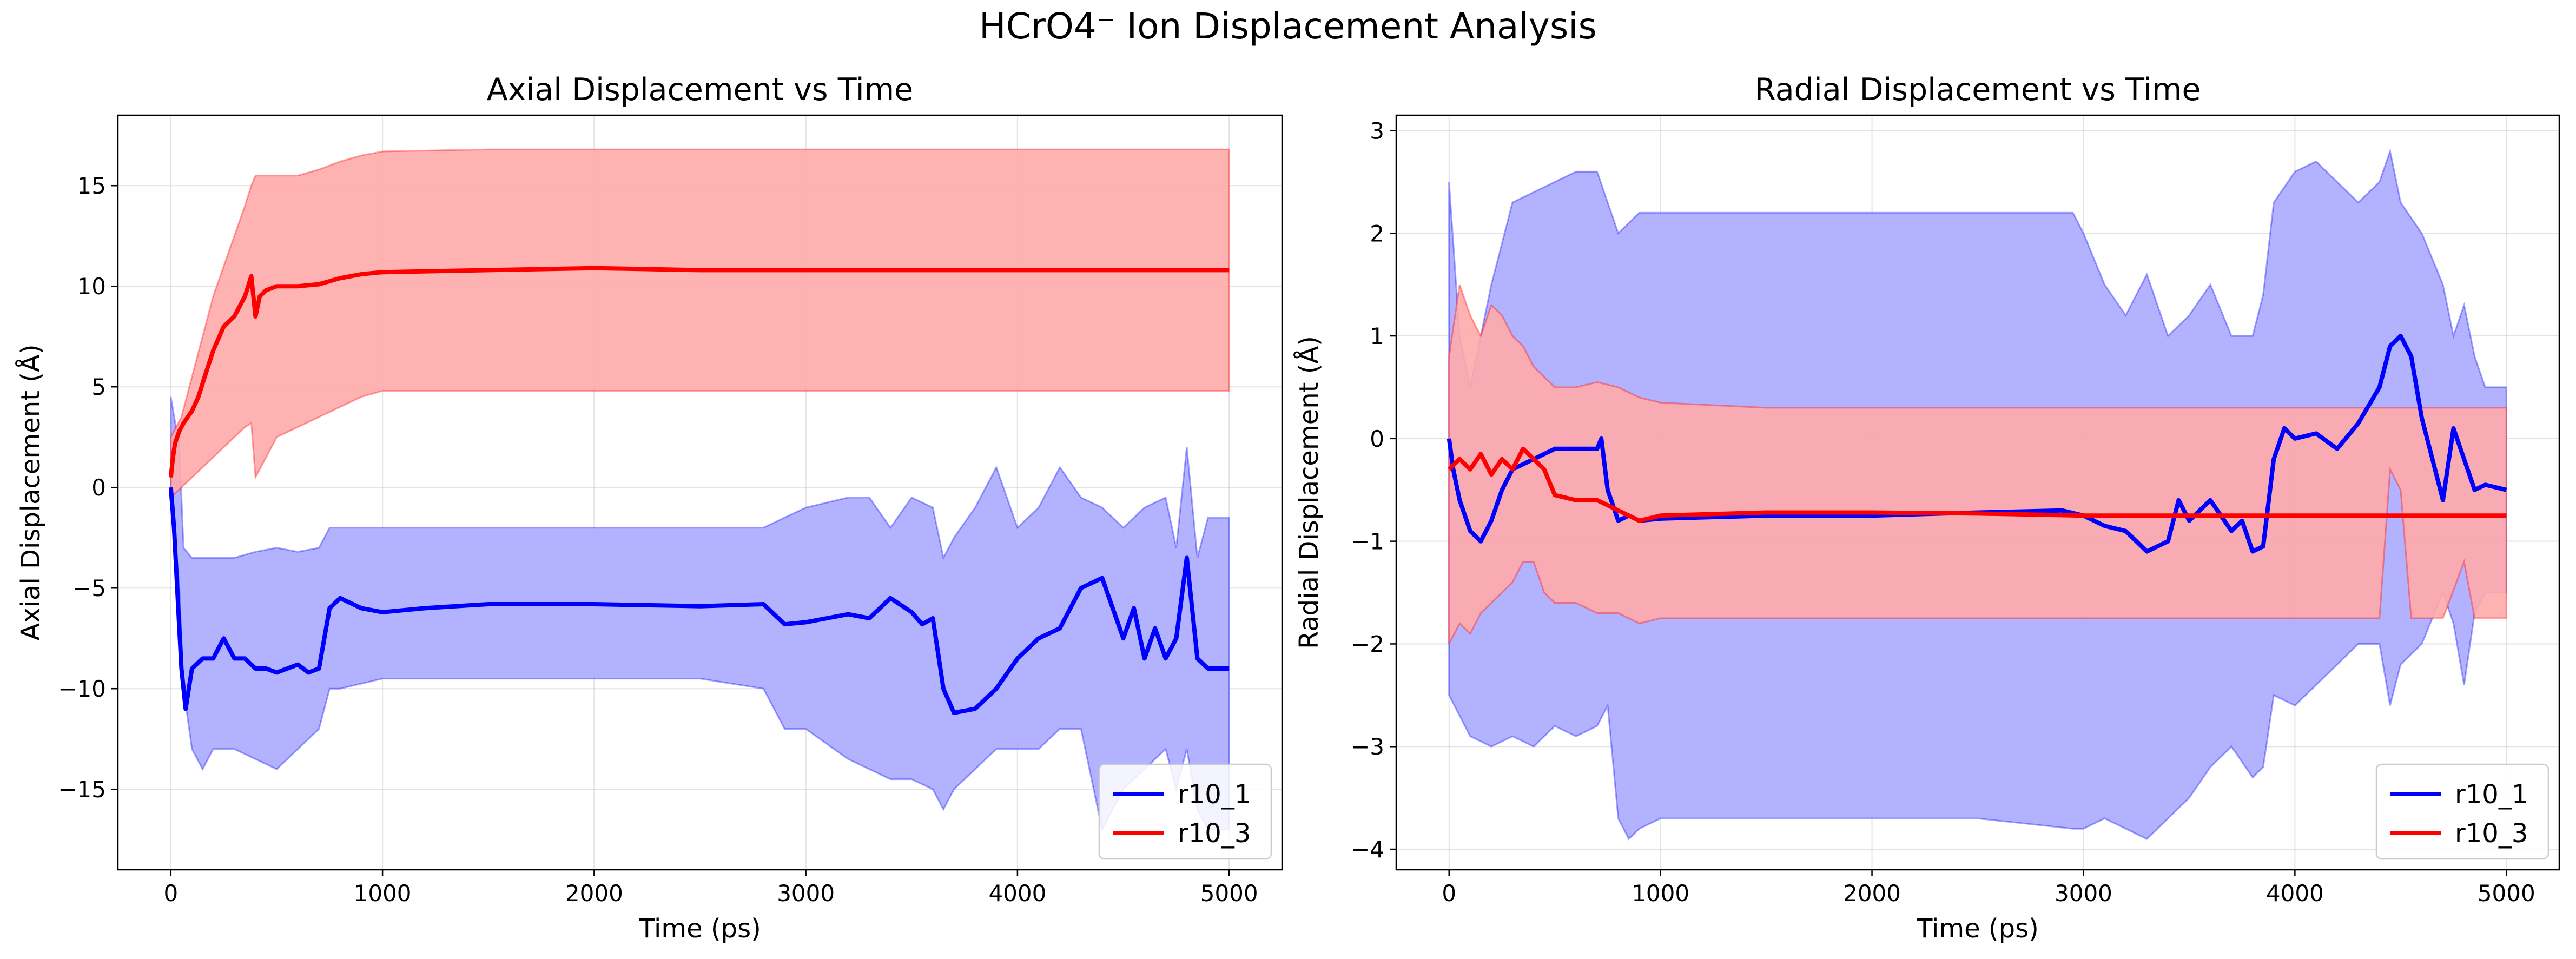 This screenshot has width=2576, height=959. What do you see at coordinates (1017, 894) in the screenshot?
I see `axial-x-tick-label: 4000` at bounding box center [1017, 894].